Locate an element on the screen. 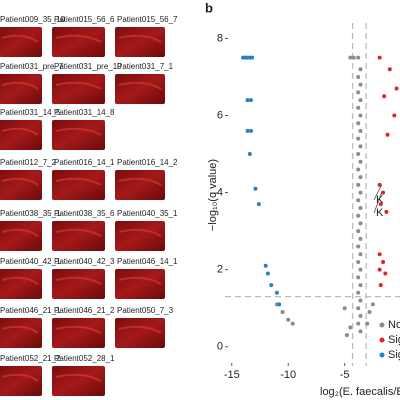  plate-label: Patient016_14_1 is located at coordinates (84, 162).